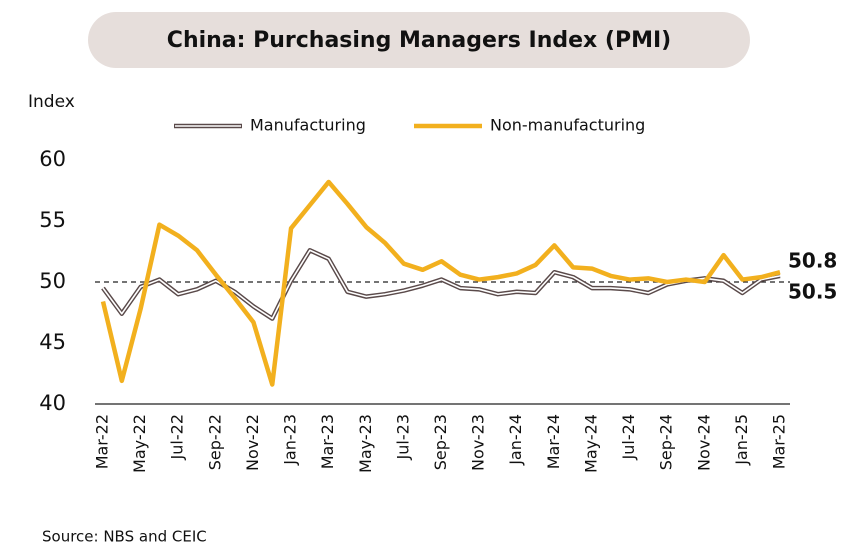 The width and height of the screenshot is (850, 552). I want to click on x-tick-label: Jul-22, so click(177, 437).